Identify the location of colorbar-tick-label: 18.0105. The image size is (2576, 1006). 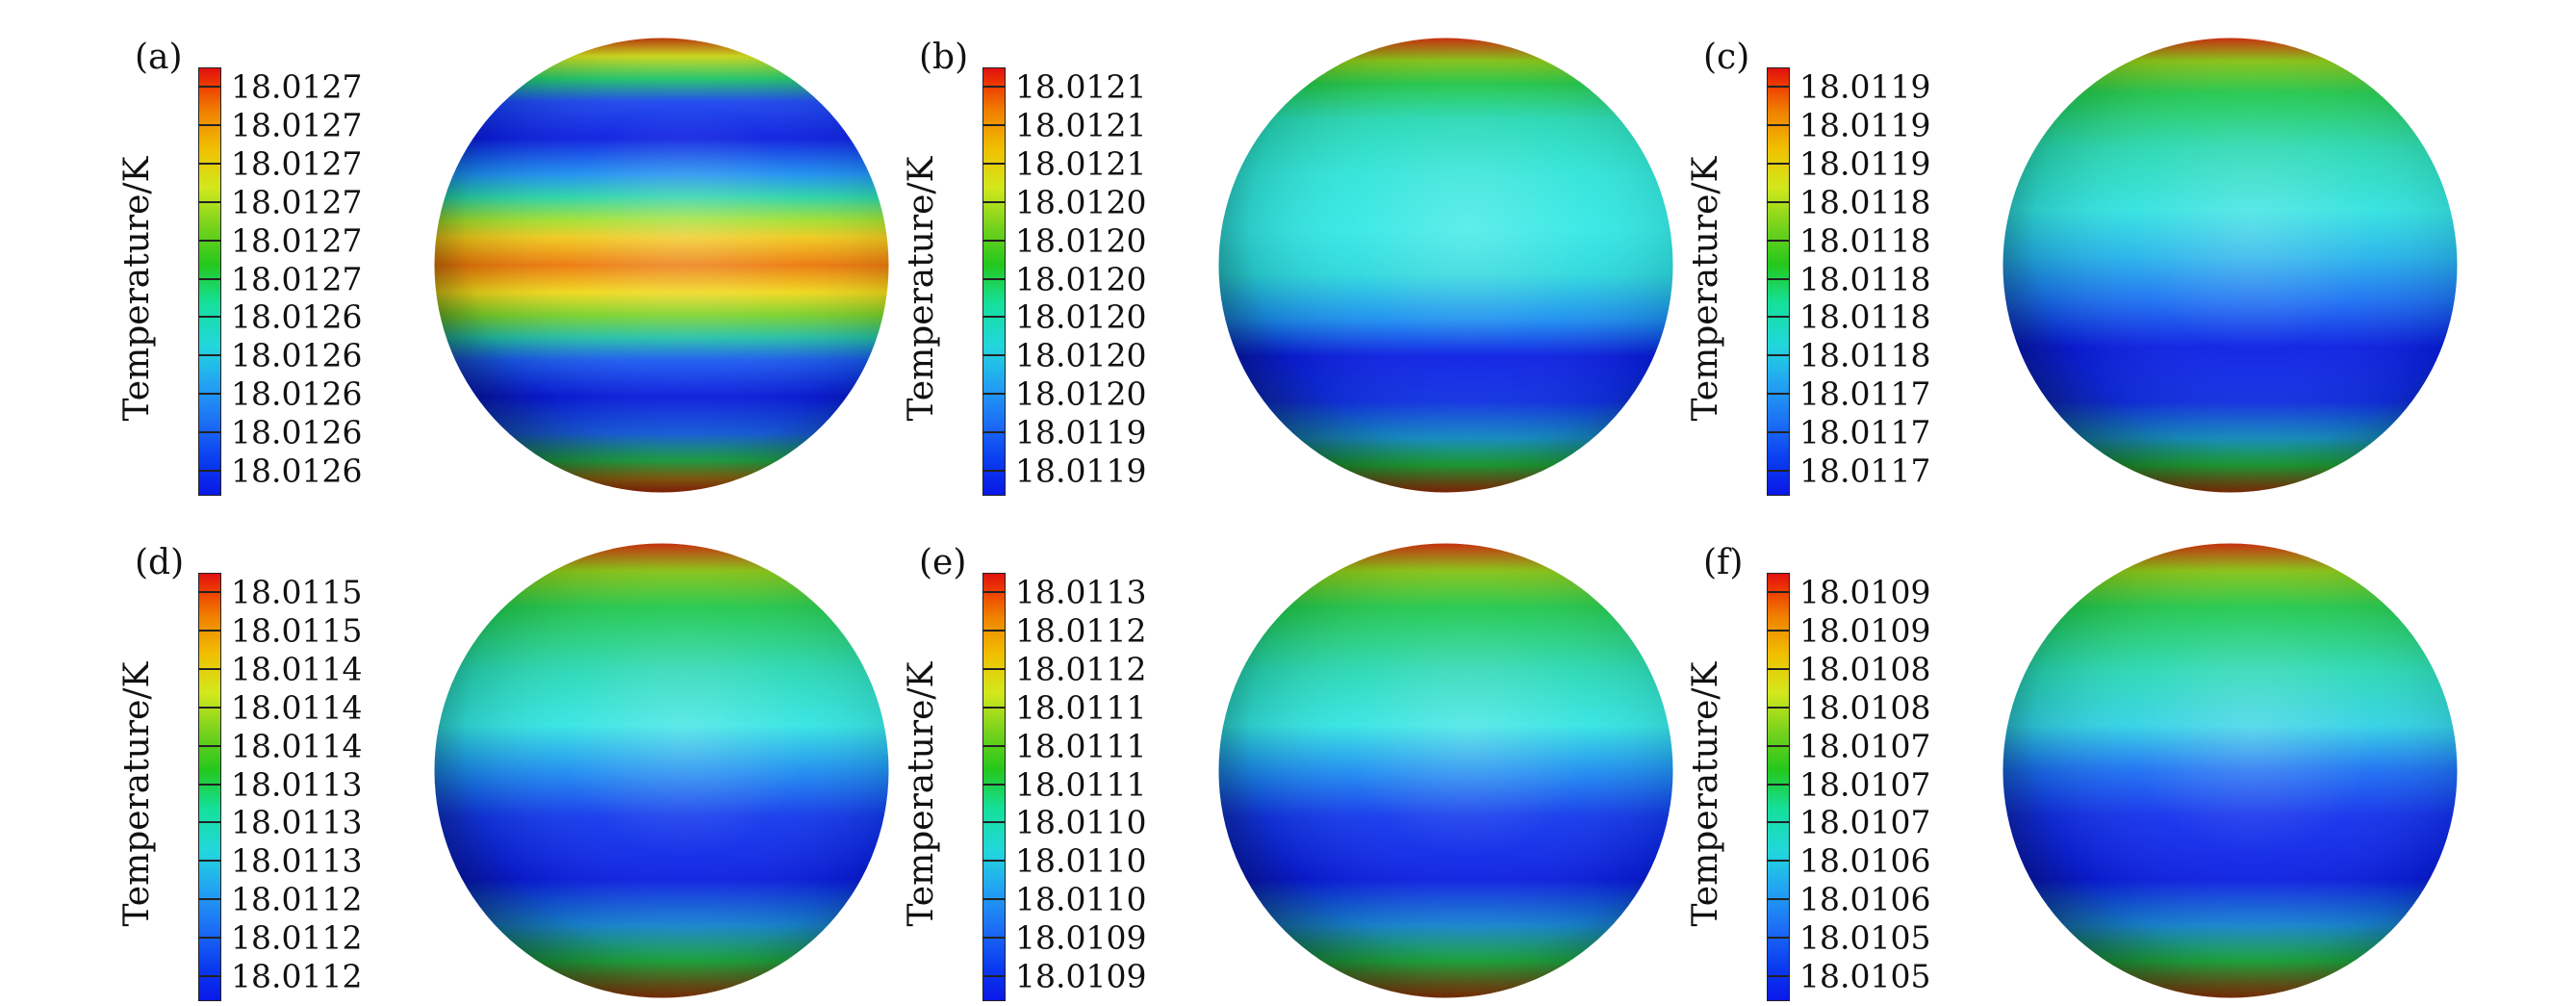
(1865, 938).